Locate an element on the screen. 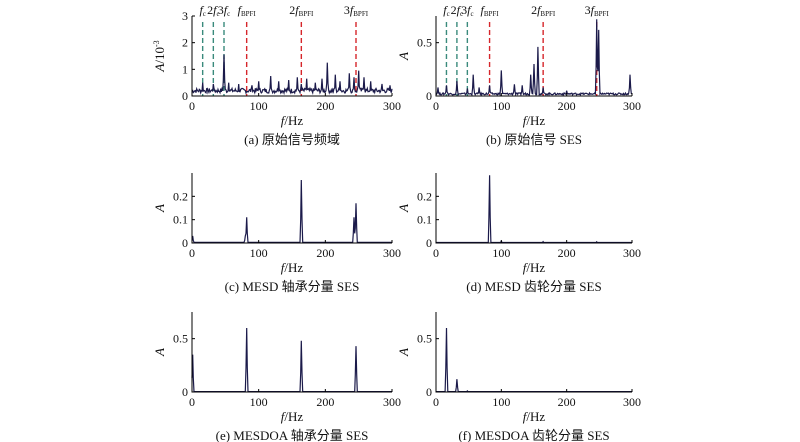  y-axis-label-exponent: -3 is located at coordinates (156, 43).